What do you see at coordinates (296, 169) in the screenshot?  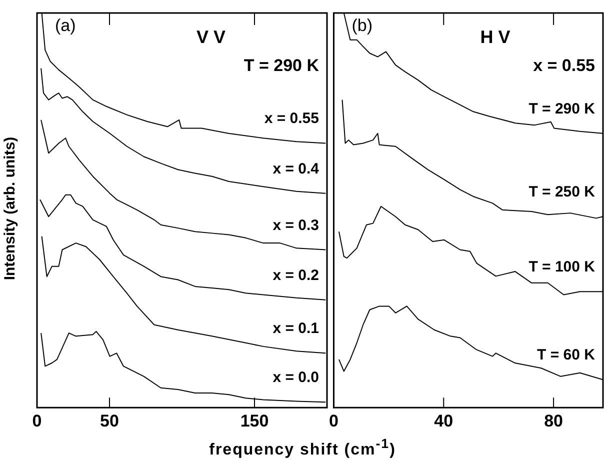 I see `series-label: x = 0.4` at bounding box center [296, 169].